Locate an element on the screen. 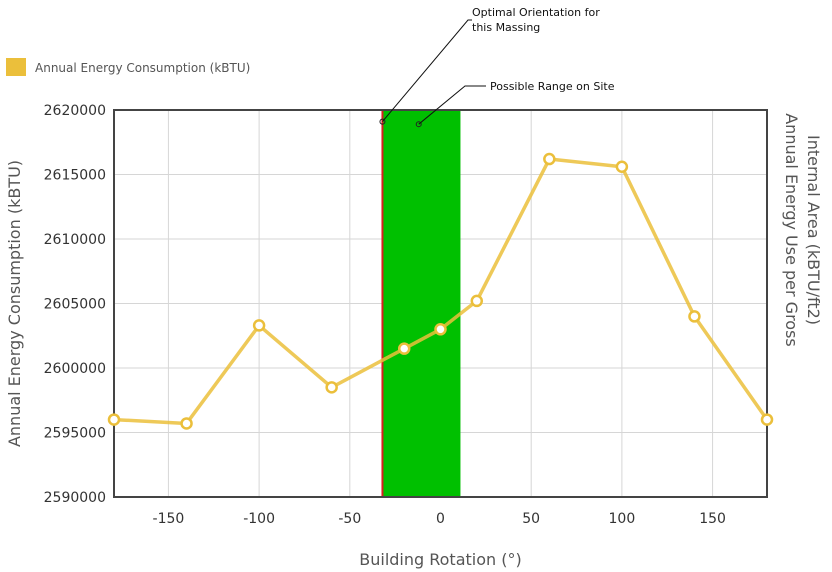  annotation-text-optimal: Optimal Orientation for is located at coordinates (536, 12).